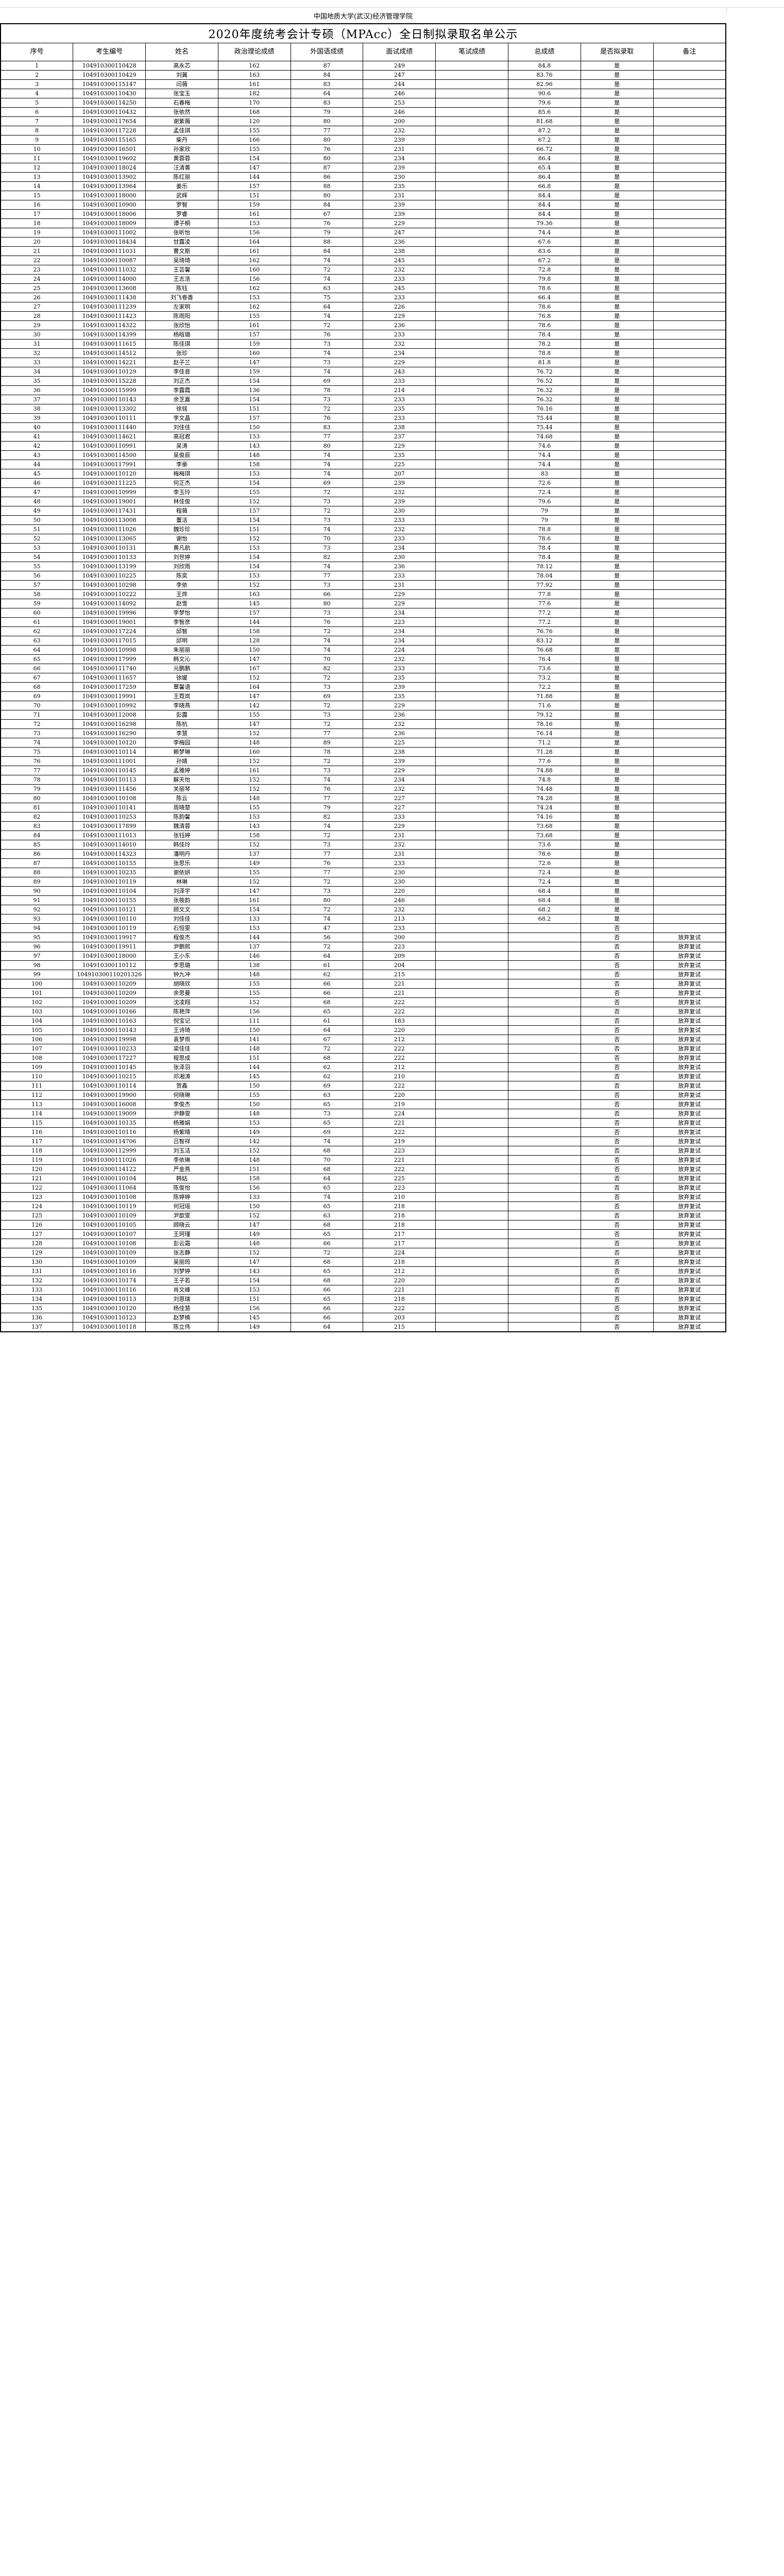 The height and width of the screenshot is (2576, 784). I want to click on table-row: 21 104910300111031 曹文斯 161 84 238 83.6 是, so click(363, 251).